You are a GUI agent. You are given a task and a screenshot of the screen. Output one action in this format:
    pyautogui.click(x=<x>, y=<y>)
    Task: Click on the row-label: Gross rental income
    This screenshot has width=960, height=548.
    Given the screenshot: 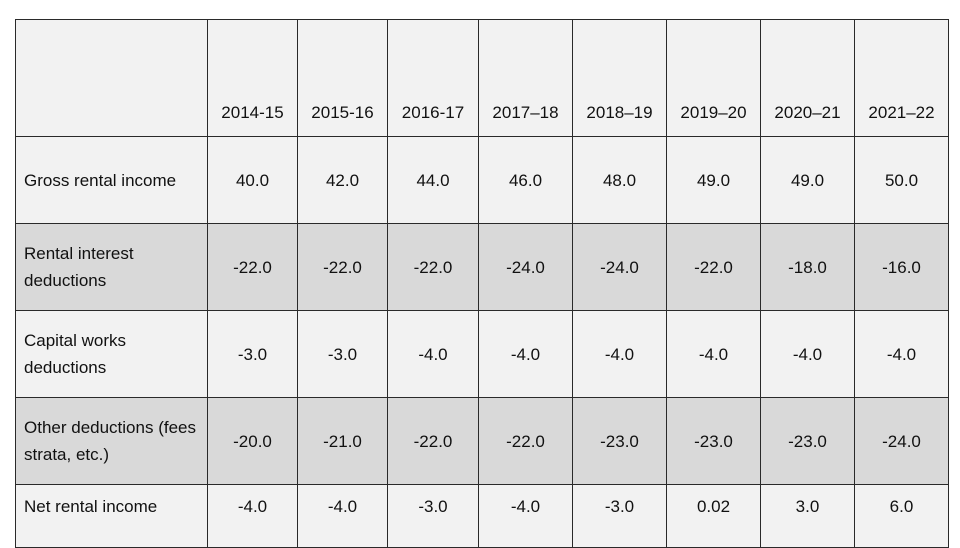 What is the action you would take?
    pyautogui.click(x=111, y=180)
    